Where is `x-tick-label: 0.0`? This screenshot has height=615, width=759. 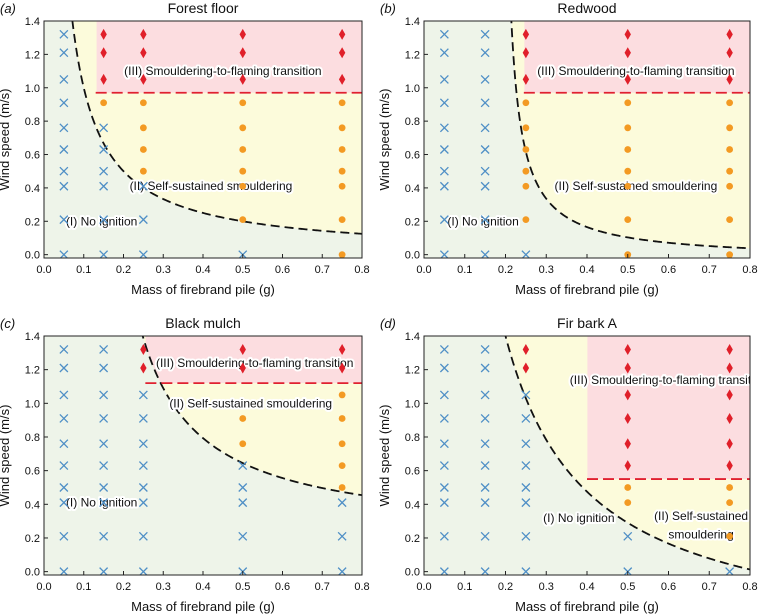 x-tick-label: 0.0 is located at coordinates (43, 587).